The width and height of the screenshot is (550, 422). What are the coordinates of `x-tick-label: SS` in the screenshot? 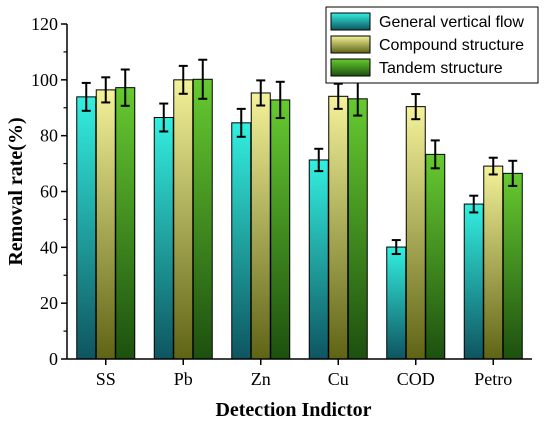 It's located at (106, 379).